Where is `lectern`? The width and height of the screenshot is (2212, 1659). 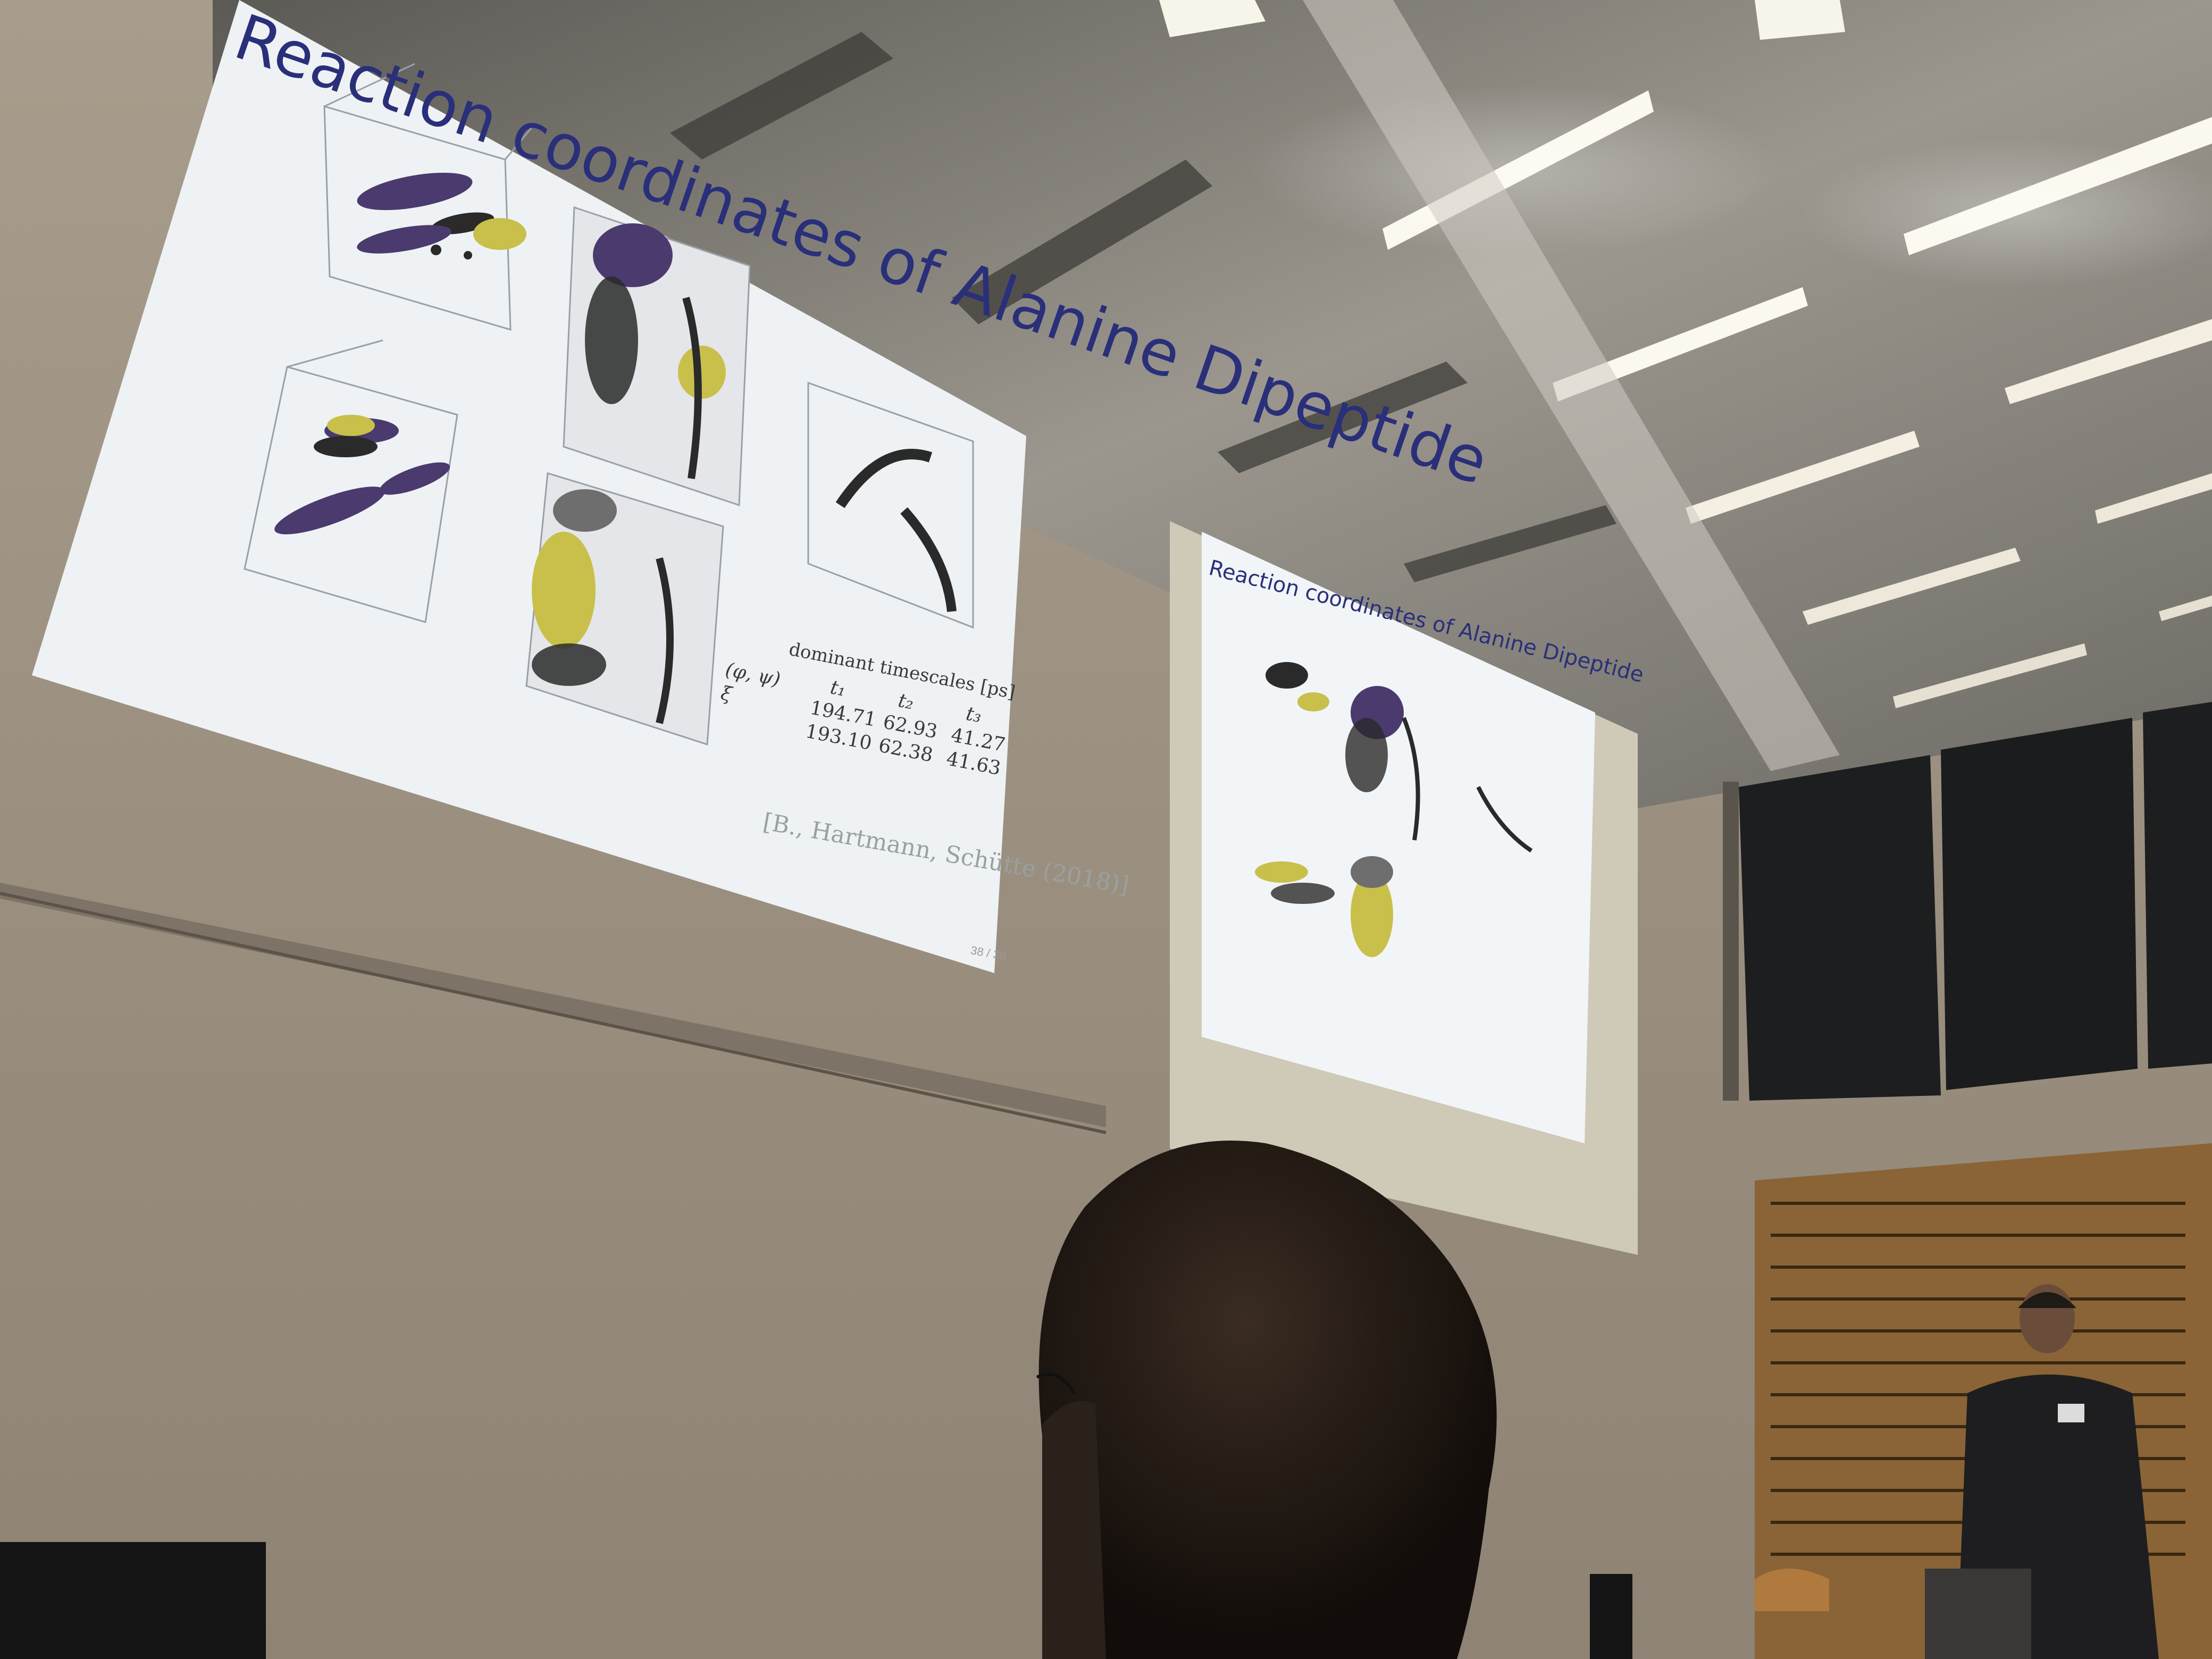
lectern is located at coordinates (1978, 1614).